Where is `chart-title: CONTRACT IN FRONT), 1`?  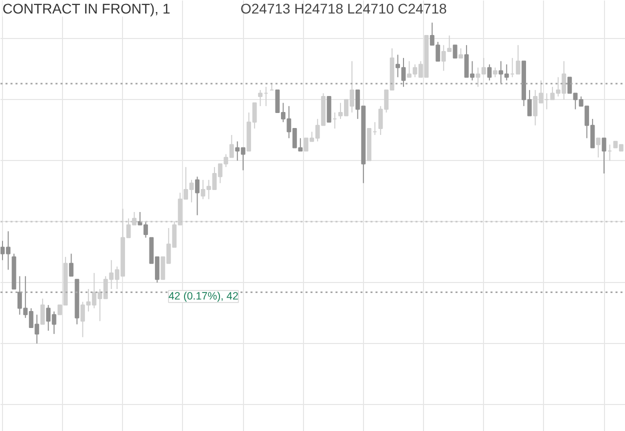
chart-title: CONTRACT IN FRONT), 1 is located at coordinates (86, 8).